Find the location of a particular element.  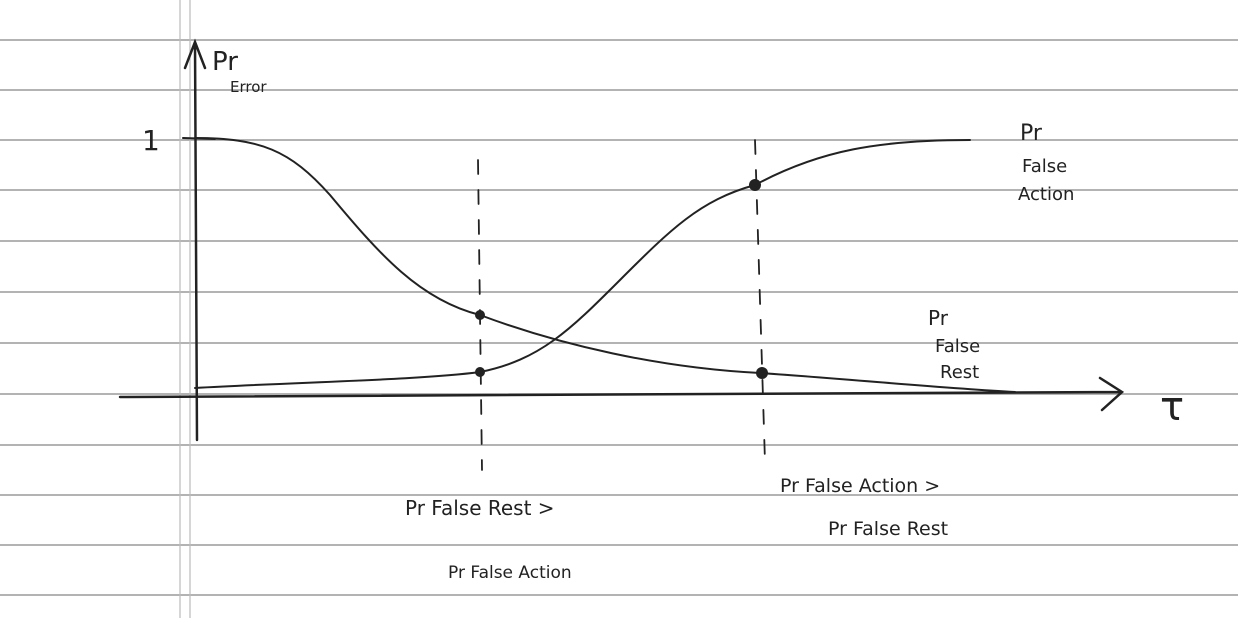

x-label: τ is located at coordinates (1172, 407).